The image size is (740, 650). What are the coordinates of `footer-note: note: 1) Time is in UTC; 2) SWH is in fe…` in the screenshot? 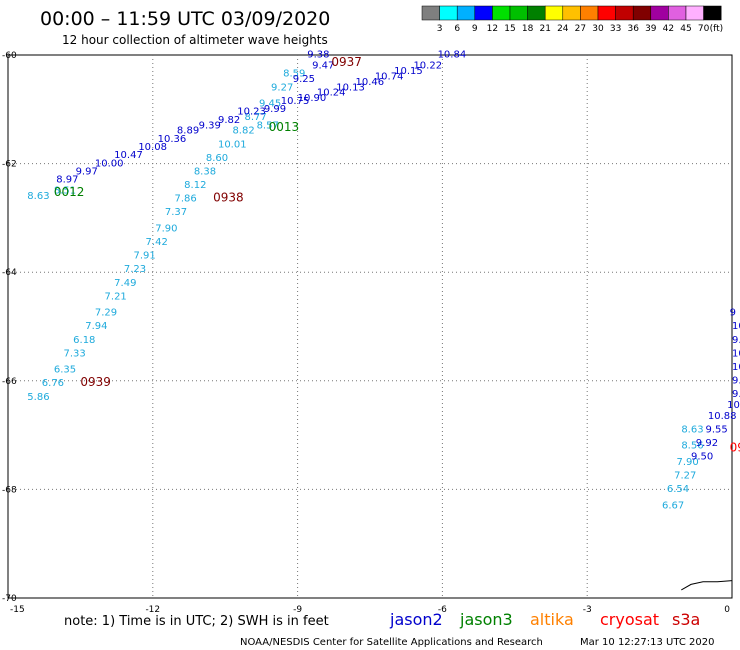 It's located at (196, 621).